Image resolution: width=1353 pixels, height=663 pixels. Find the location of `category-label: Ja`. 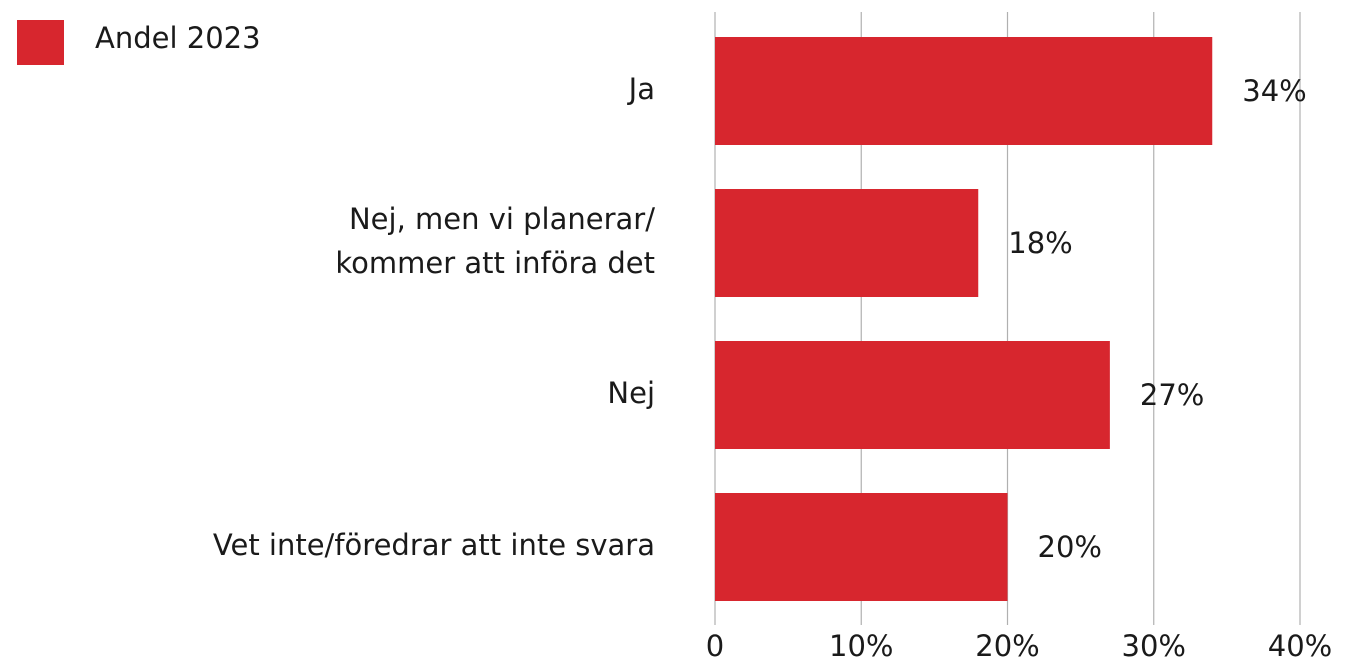

category-label: Ja is located at coordinates (641, 89).